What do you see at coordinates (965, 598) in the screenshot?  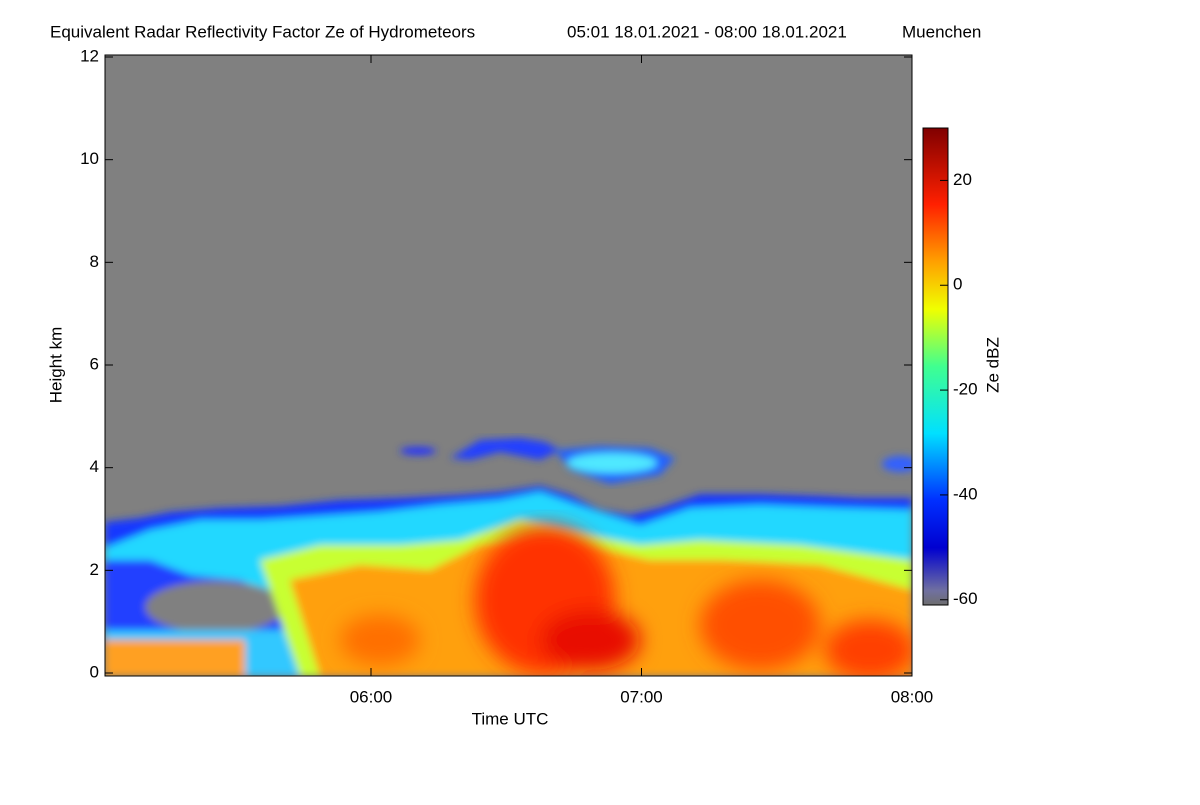 I see `colorbar-tick-label: -60` at bounding box center [965, 598].